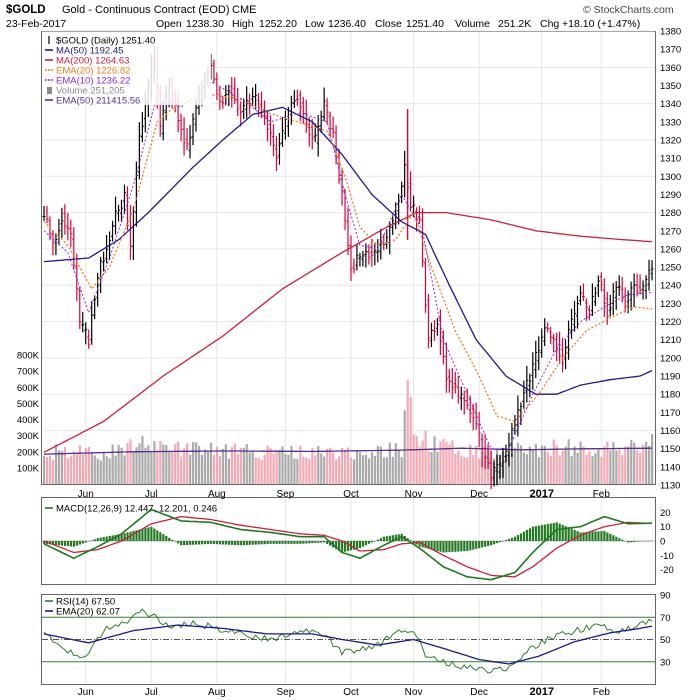 The width and height of the screenshot is (700, 700). Describe the element at coordinates (670, 177) in the screenshot. I see `price-tick-label: 1300` at that location.